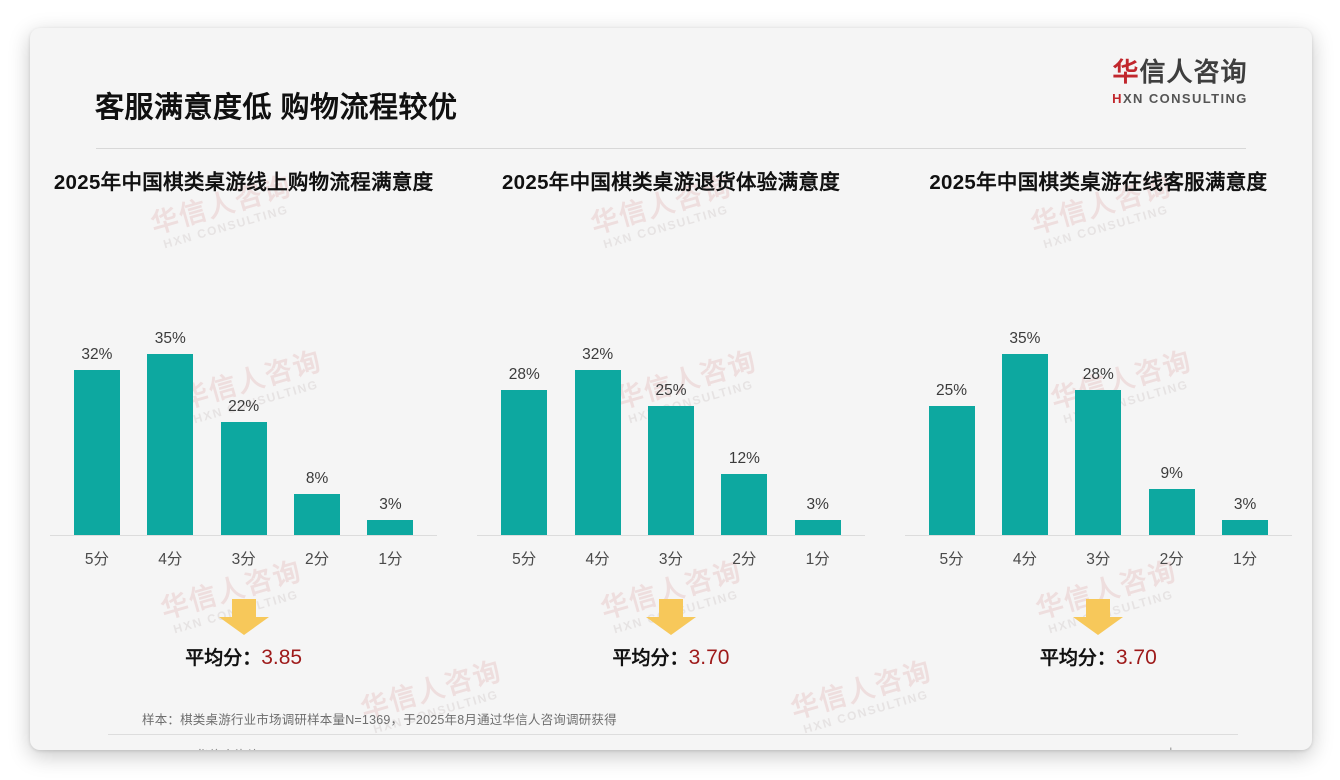  What do you see at coordinates (276, 108) in the screenshot?
I see `page-title: 客服满意度低 购物流程较优` at bounding box center [276, 108].